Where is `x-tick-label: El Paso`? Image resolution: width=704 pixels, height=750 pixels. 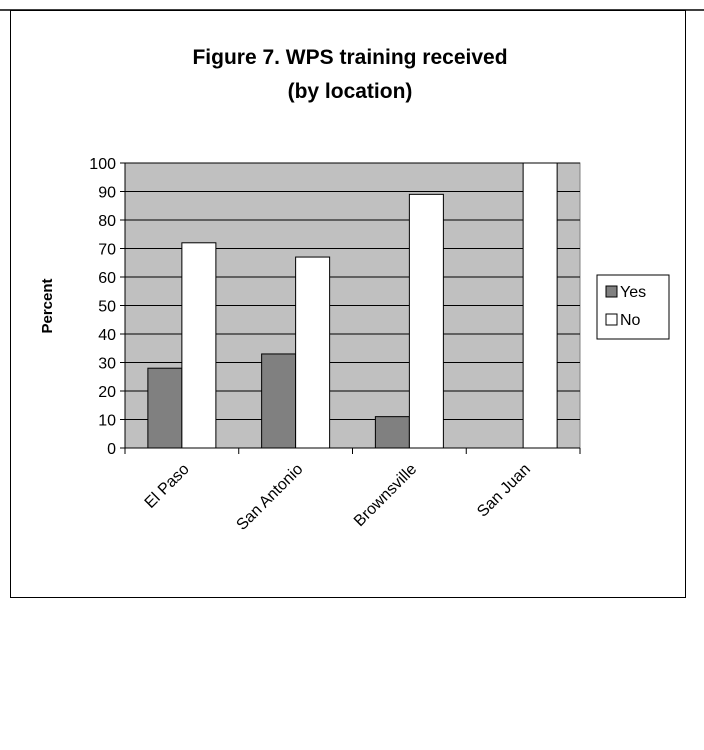
x-tick-label: El Paso is located at coordinates (167, 486).